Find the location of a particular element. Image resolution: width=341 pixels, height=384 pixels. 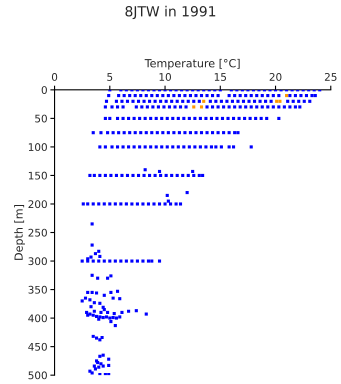

x-tick-label: 10 is located at coordinates (165, 77).